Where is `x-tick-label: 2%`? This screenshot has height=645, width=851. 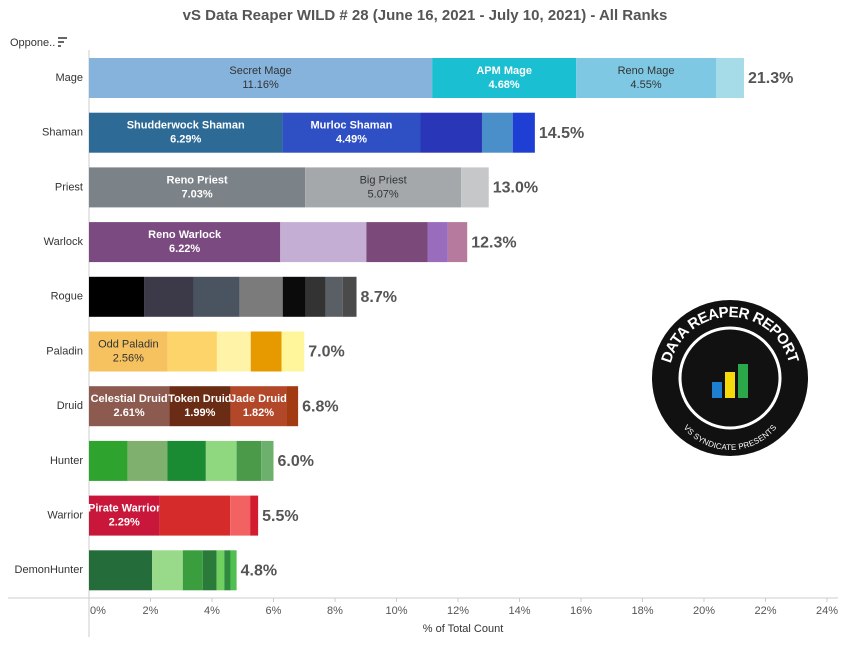
x-tick-label: 2% is located at coordinates (151, 611).